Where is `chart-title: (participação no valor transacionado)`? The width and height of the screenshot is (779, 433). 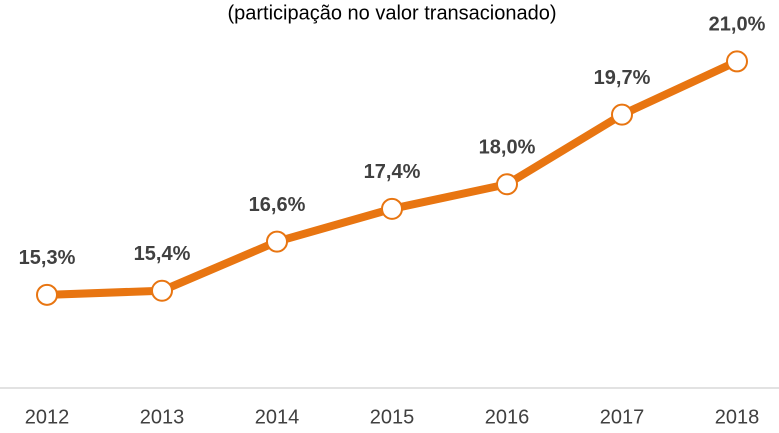
chart-title: (participação no valor transacionado) is located at coordinates (391, 13).